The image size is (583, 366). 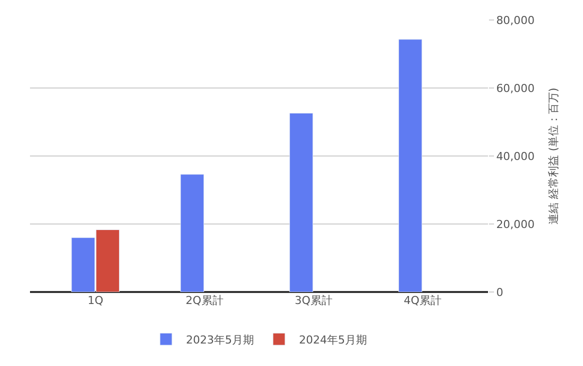 I want to click on y-tick-label: 20,000, so click(x=515, y=224).